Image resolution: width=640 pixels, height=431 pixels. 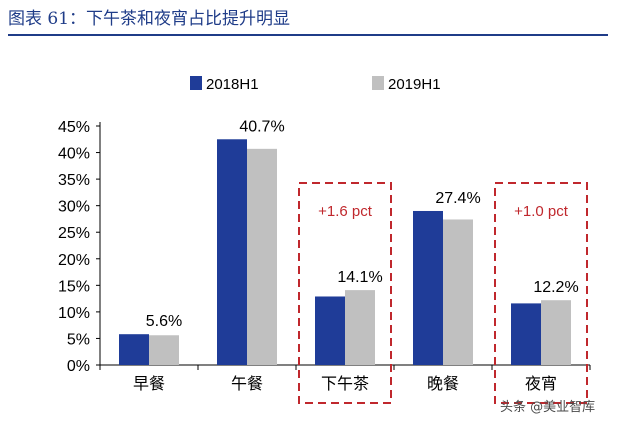 What do you see at coordinates (541, 383) in the screenshot?
I see `x-tick-label: 夜宵` at bounding box center [541, 383].